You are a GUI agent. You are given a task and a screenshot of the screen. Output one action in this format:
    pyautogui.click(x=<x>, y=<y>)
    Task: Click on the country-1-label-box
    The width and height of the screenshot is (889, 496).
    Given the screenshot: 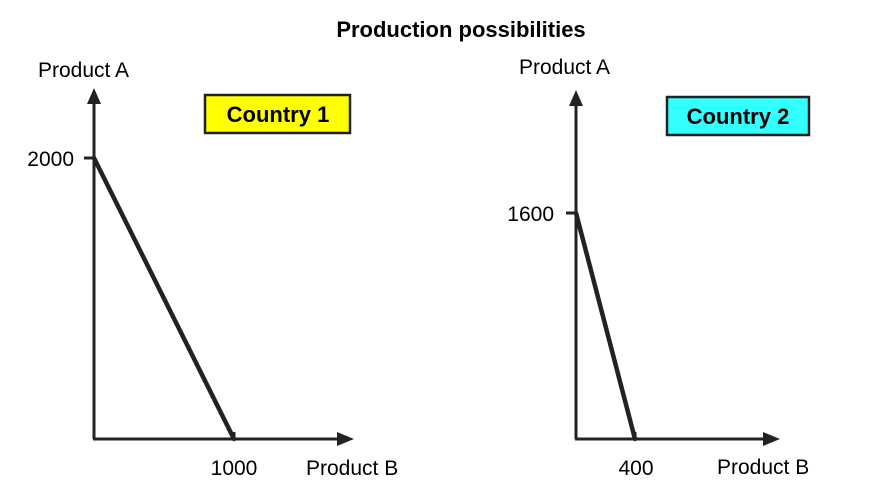 What is the action you would take?
    pyautogui.click(x=277, y=114)
    